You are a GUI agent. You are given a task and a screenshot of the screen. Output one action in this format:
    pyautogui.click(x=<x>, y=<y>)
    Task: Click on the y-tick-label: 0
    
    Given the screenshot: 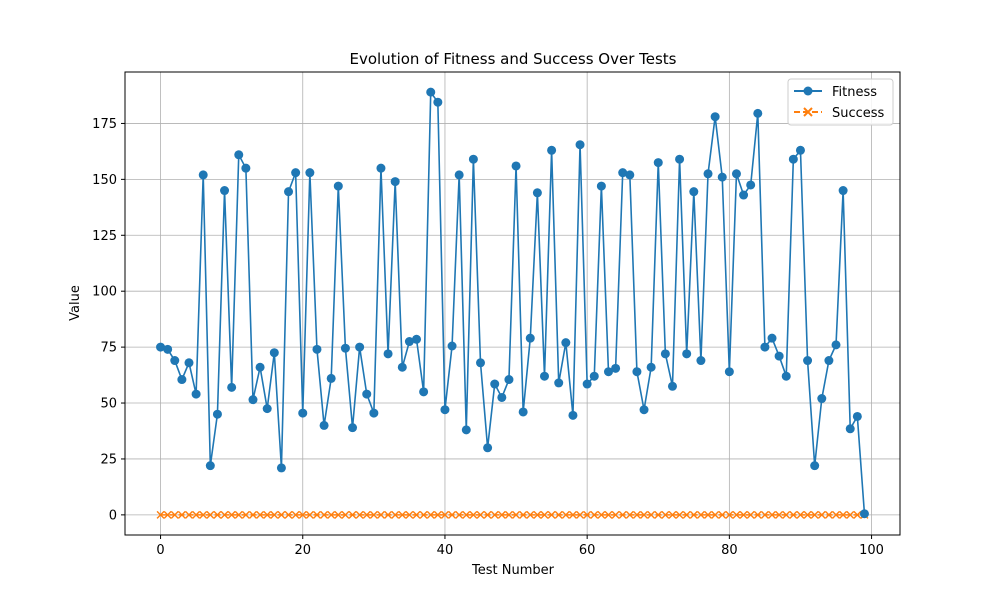 What is the action you would take?
    pyautogui.click(x=113, y=515)
    